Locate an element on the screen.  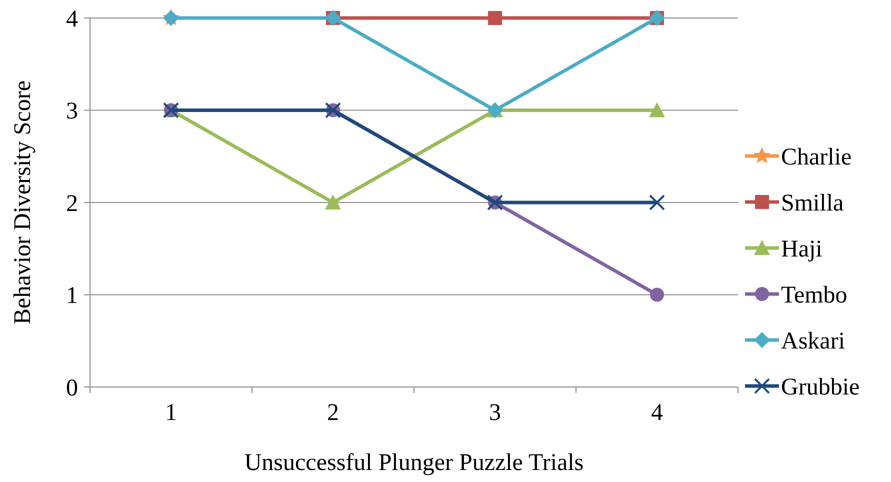
x-axis-title: Unsuccessful Plunger Puzzle Trials is located at coordinates (414, 463).